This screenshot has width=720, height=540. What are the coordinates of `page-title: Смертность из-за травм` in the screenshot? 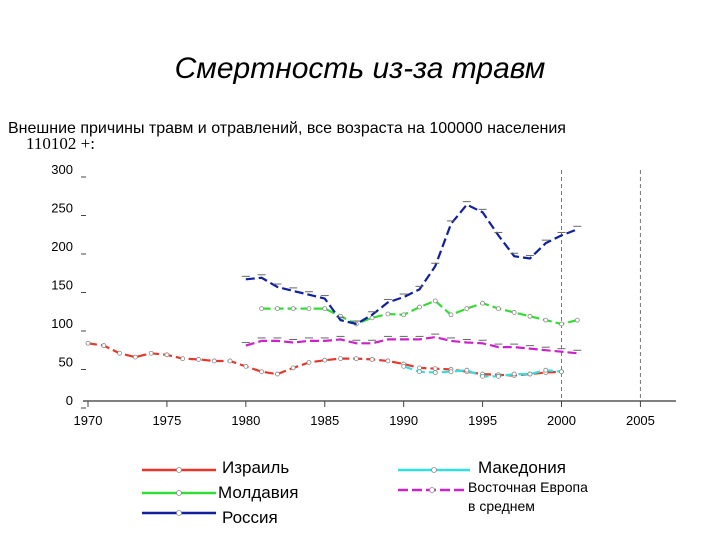 It's located at (360, 68).